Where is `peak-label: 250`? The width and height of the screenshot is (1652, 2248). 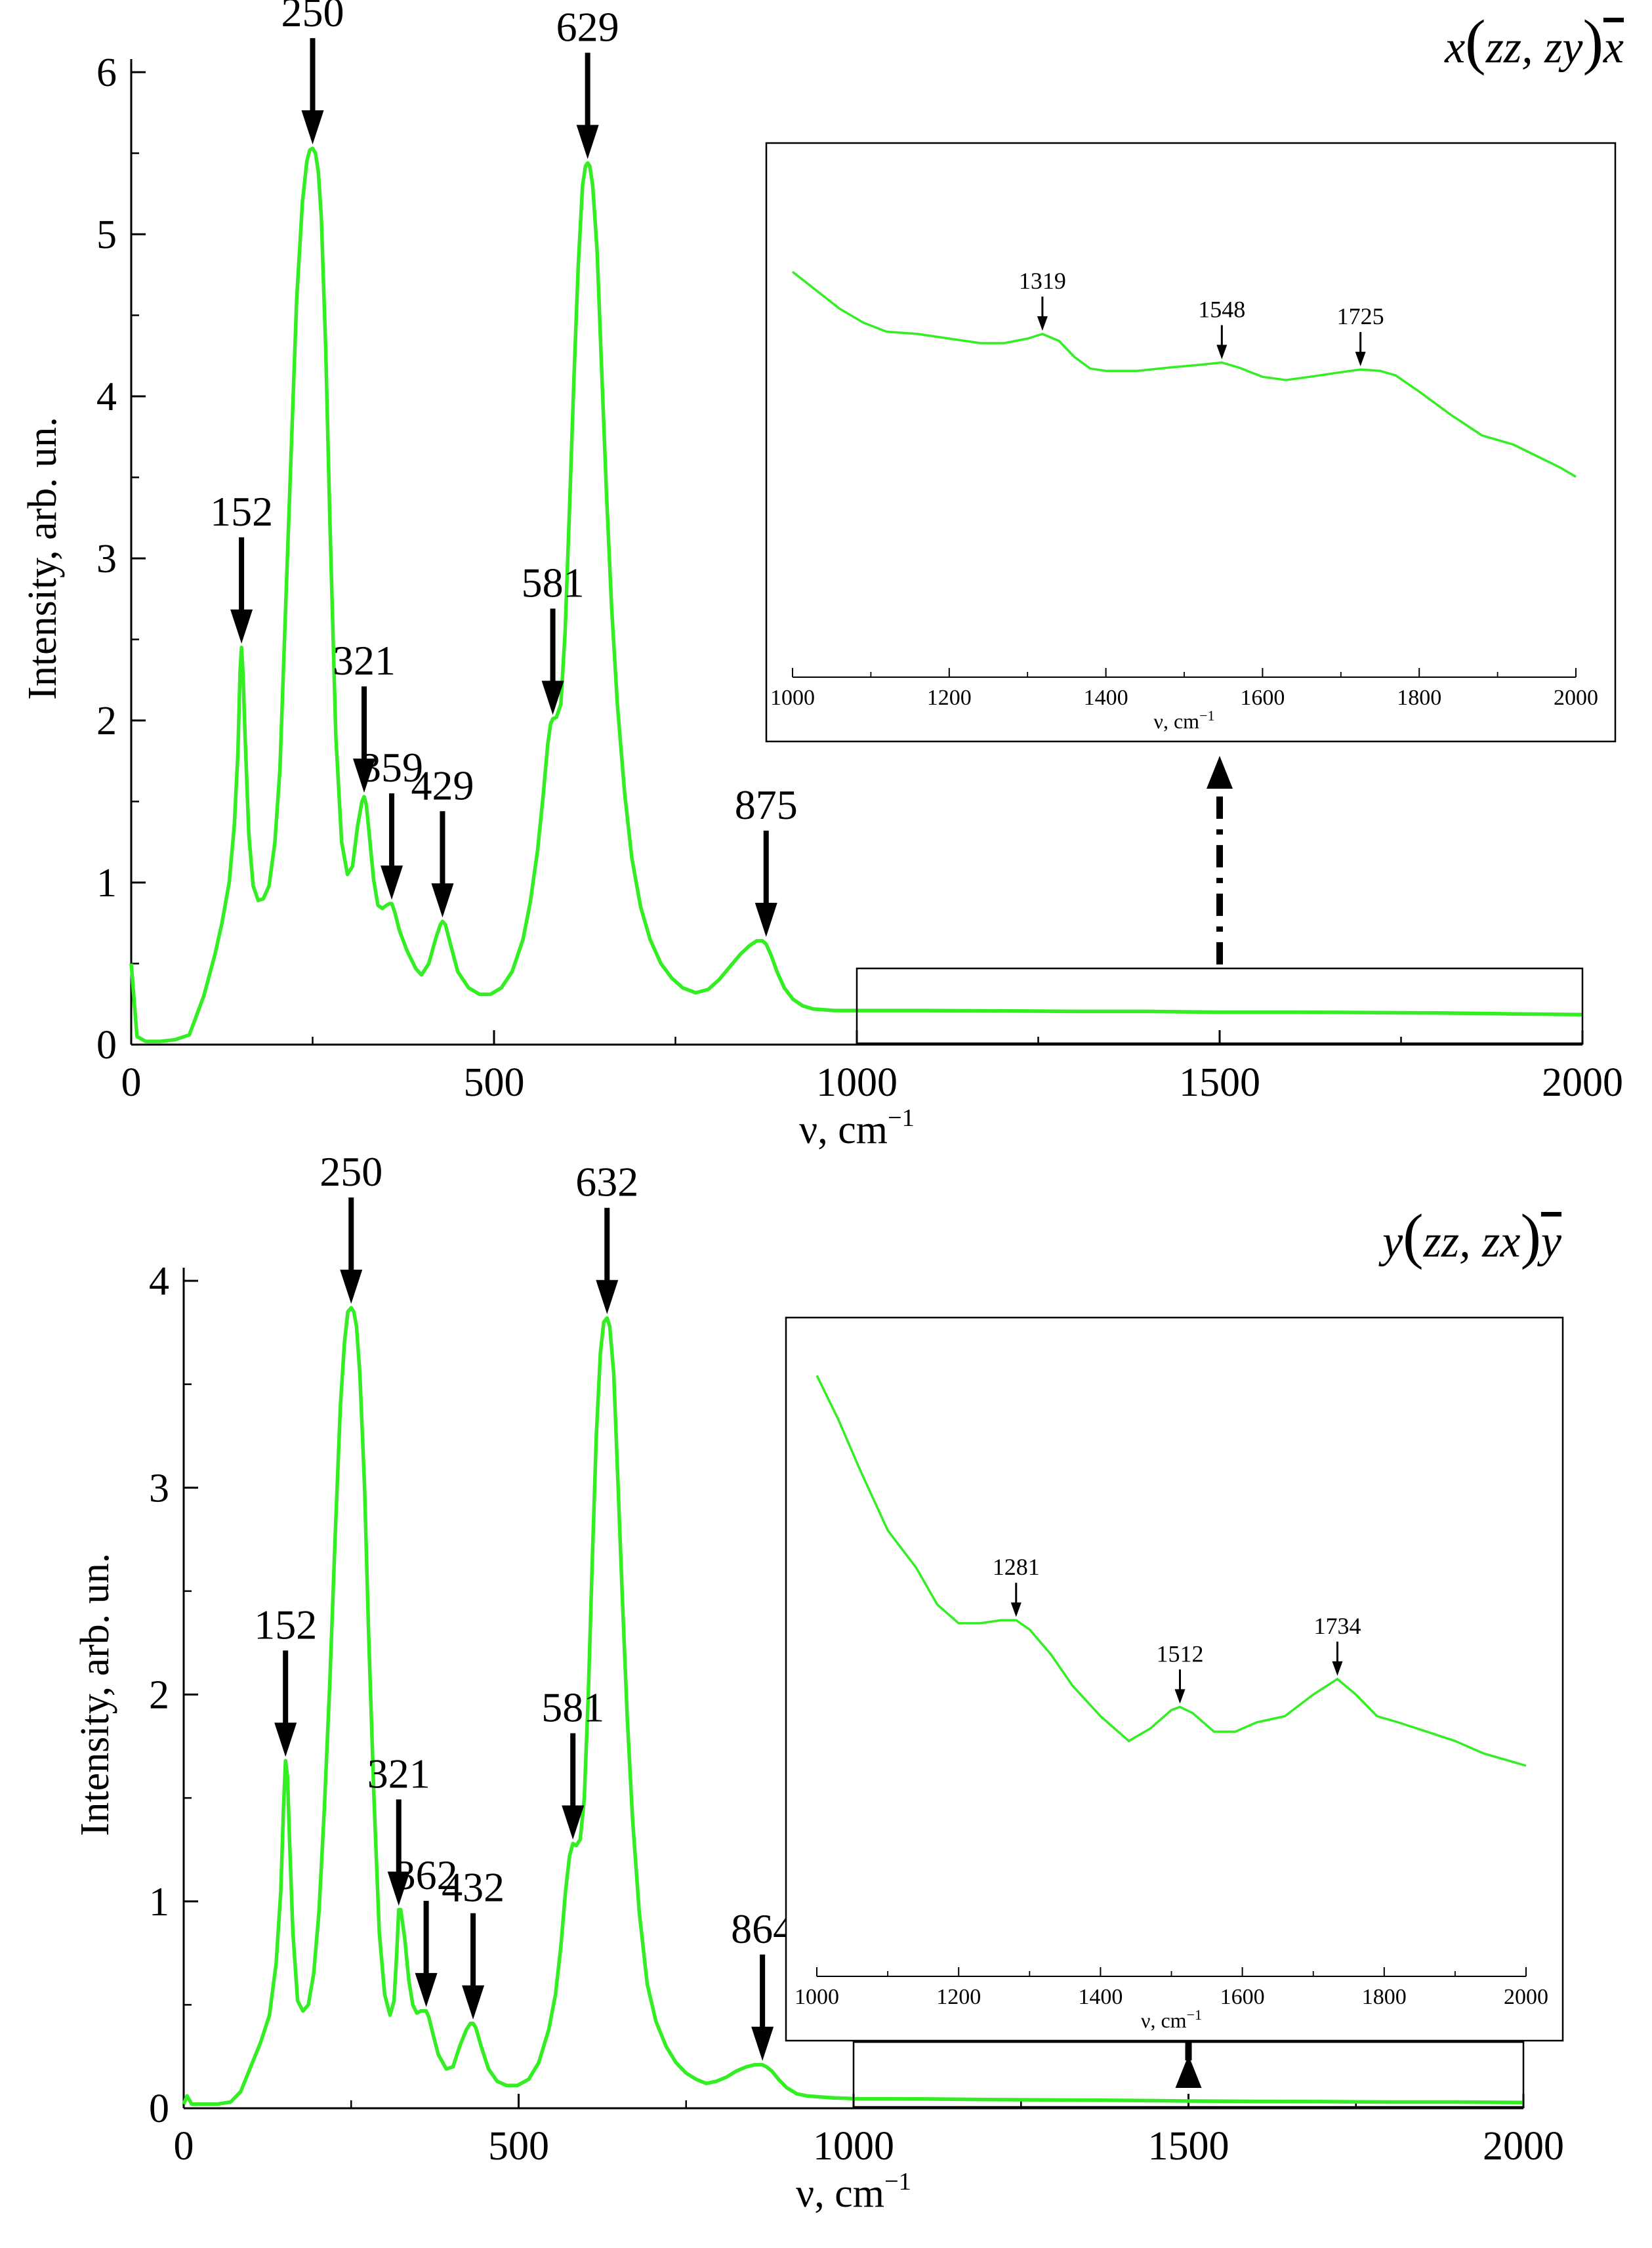 peak-label: 250 is located at coordinates (312, 17).